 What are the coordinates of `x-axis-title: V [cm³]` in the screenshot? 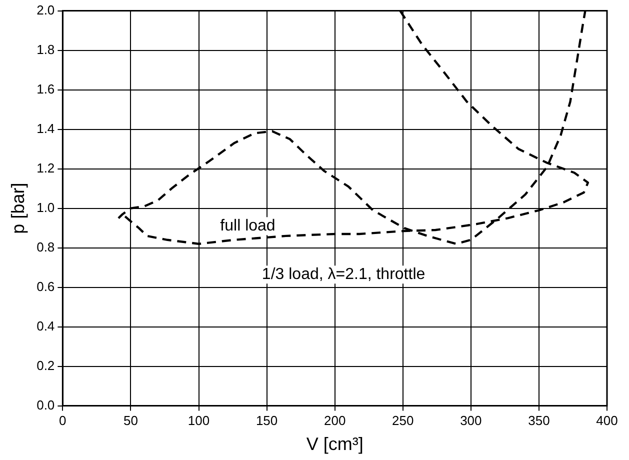 It's located at (335, 444).